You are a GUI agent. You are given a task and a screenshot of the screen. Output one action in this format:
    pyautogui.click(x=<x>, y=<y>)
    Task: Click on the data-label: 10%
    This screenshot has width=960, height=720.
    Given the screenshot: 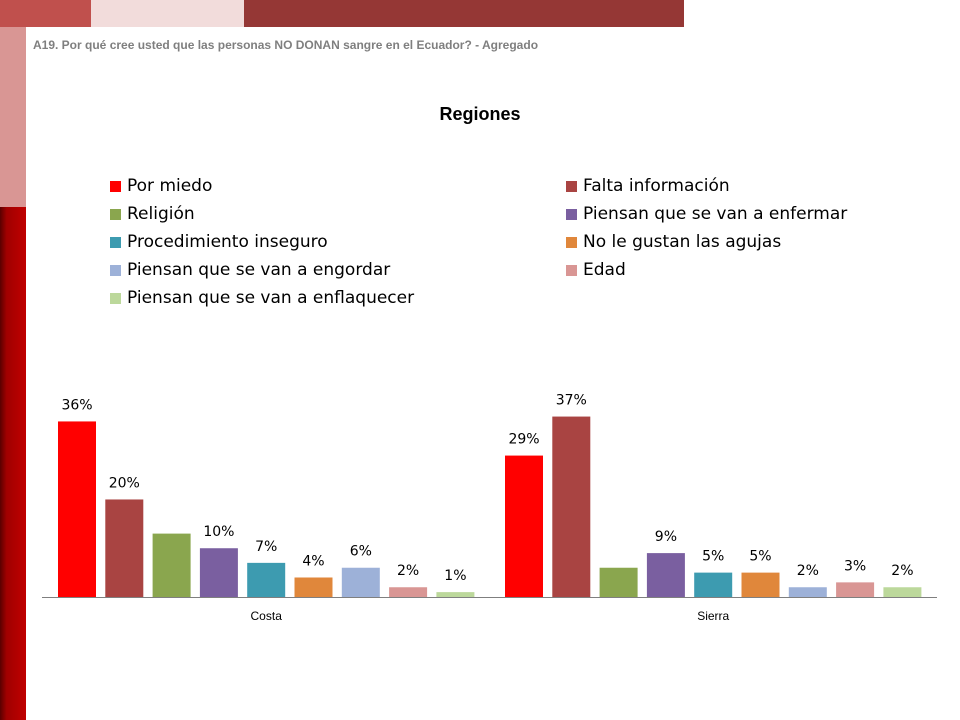 What is the action you would take?
    pyautogui.click(x=218, y=532)
    